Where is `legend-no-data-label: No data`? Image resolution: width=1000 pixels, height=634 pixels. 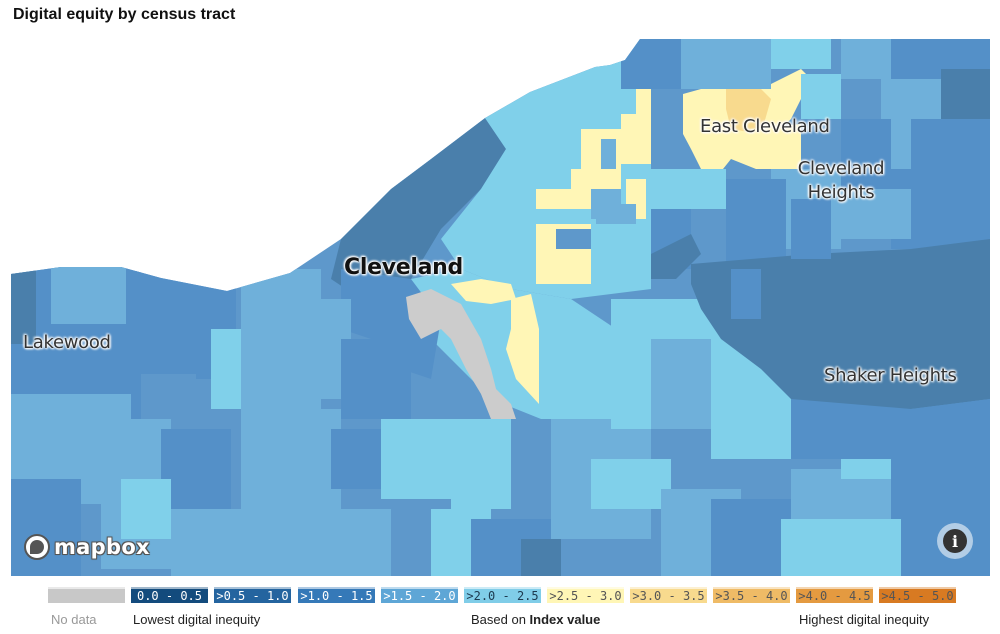 legend-no-data-label: No data is located at coordinates (74, 619).